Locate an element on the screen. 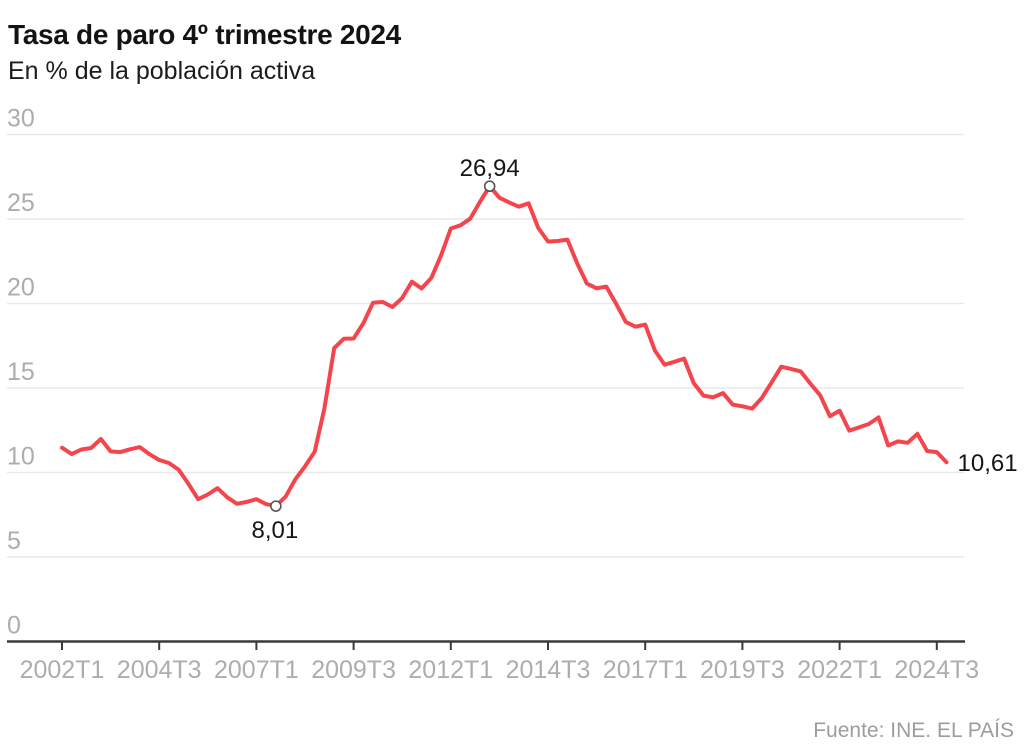  y-tick-label-15: 15 is located at coordinates (21, 372).